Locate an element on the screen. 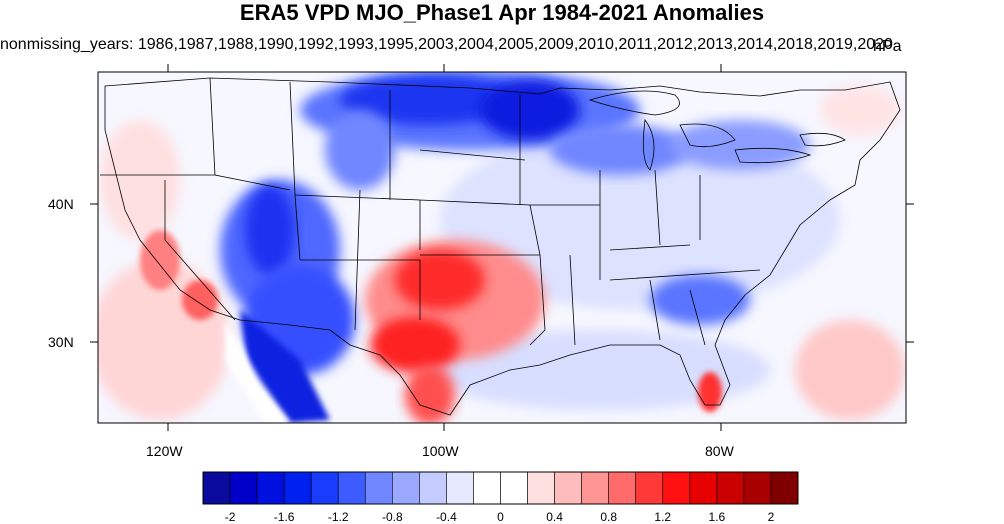 The height and width of the screenshot is (524, 1004). colorbar-label: 0.8 is located at coordinates (609, 517).